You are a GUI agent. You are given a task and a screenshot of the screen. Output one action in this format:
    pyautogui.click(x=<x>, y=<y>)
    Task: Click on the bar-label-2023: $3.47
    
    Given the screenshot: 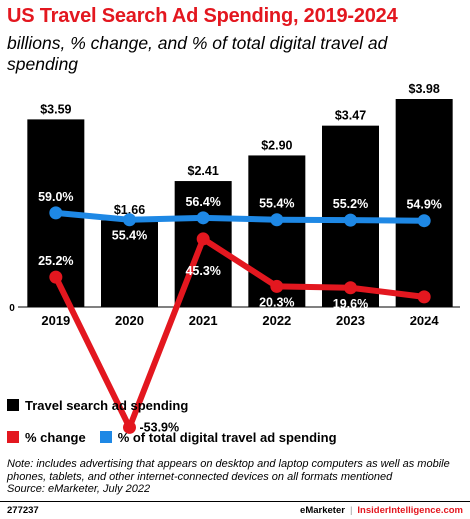 What is the action you would take?
    pyautogui.click(x=350, y=116)
    